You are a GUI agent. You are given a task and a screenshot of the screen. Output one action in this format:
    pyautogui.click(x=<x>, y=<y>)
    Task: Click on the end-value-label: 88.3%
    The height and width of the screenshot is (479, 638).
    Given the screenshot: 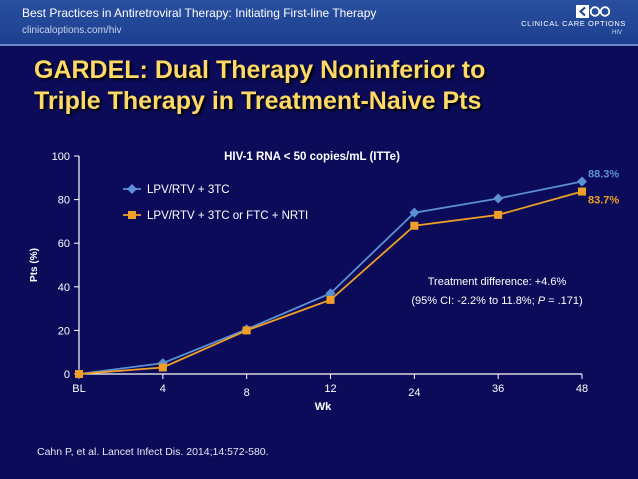 What is the action you would take?
    pyautogui.click(x=603, y=175)
    